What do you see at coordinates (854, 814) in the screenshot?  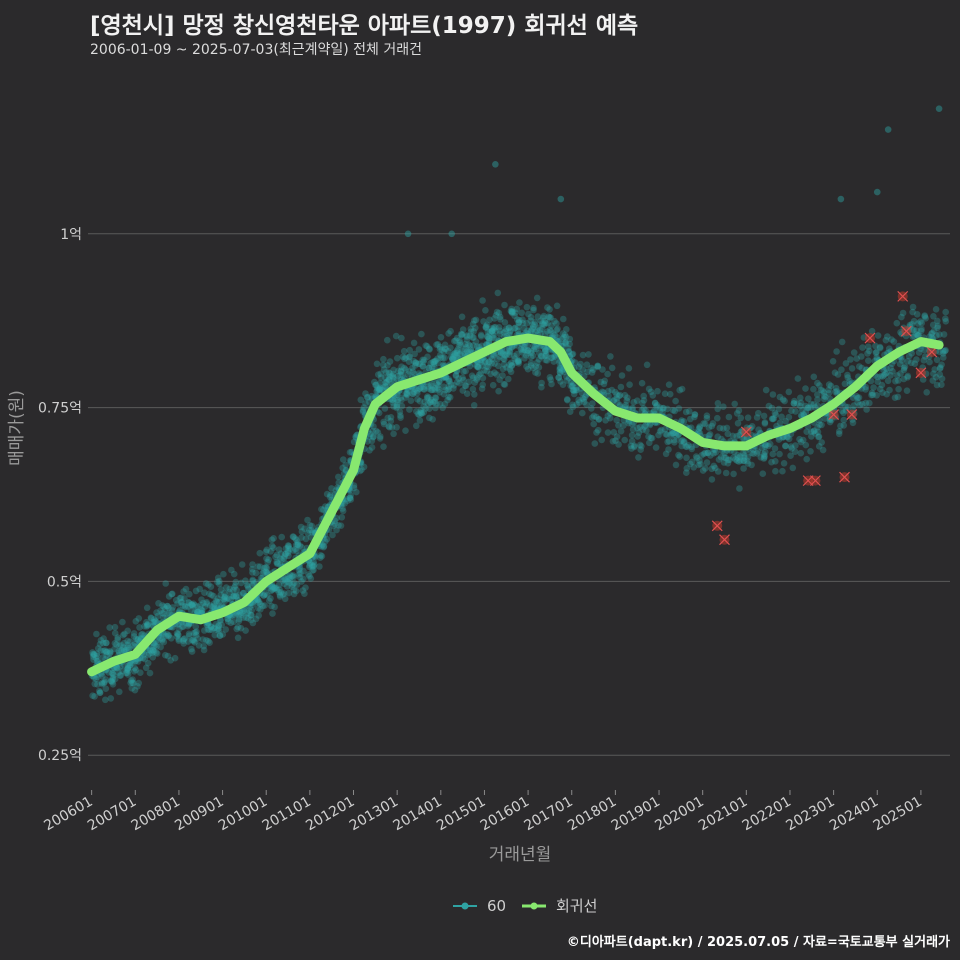 I see `x-tick-label: 202401` at bounding box center [854, 814].